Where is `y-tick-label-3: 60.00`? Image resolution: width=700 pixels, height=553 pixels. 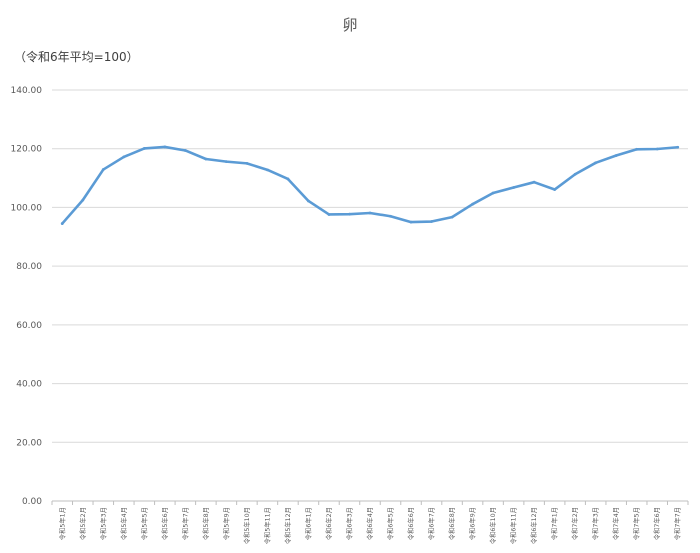
y-tick-label-3: 60.00 is located at coordinates (29, 326).